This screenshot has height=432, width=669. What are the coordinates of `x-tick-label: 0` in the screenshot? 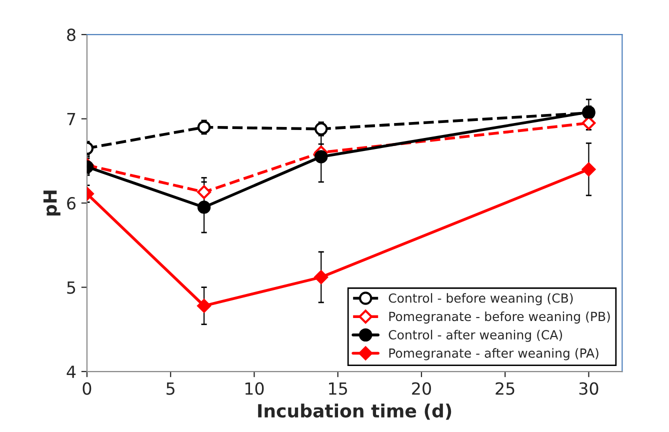 It's located at (87, 388).